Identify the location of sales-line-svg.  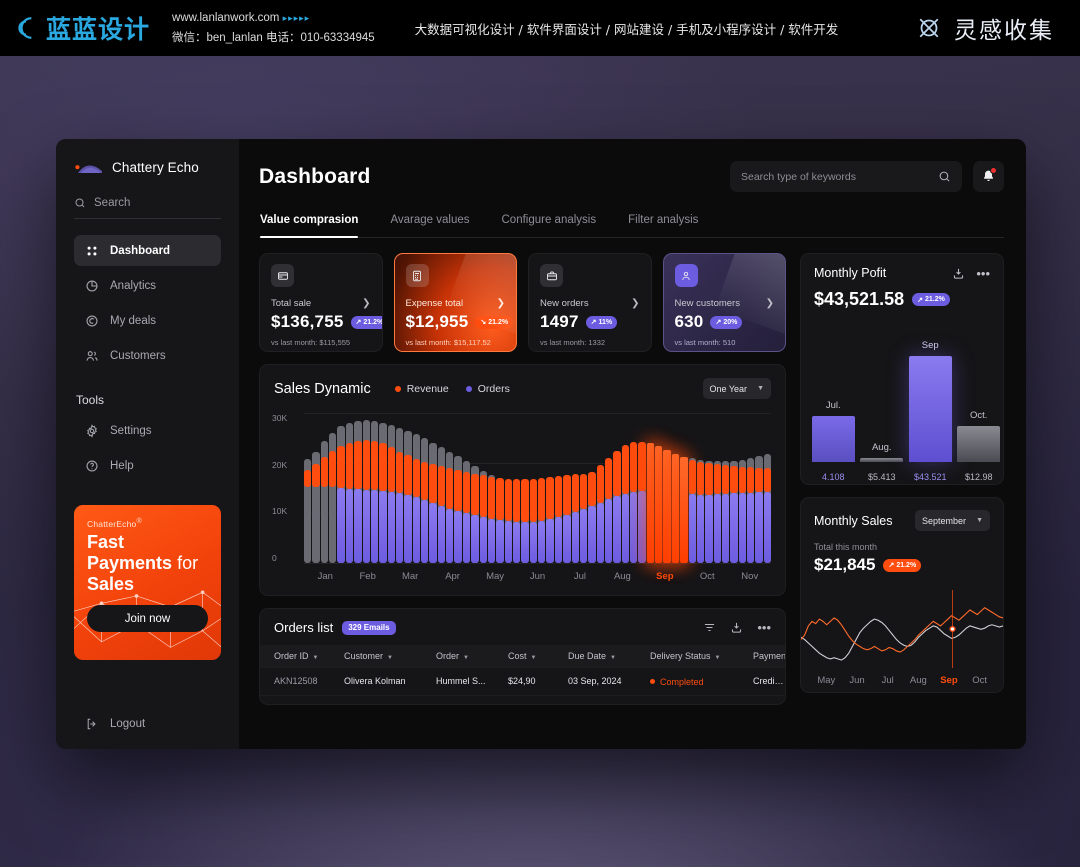
(902, 629).